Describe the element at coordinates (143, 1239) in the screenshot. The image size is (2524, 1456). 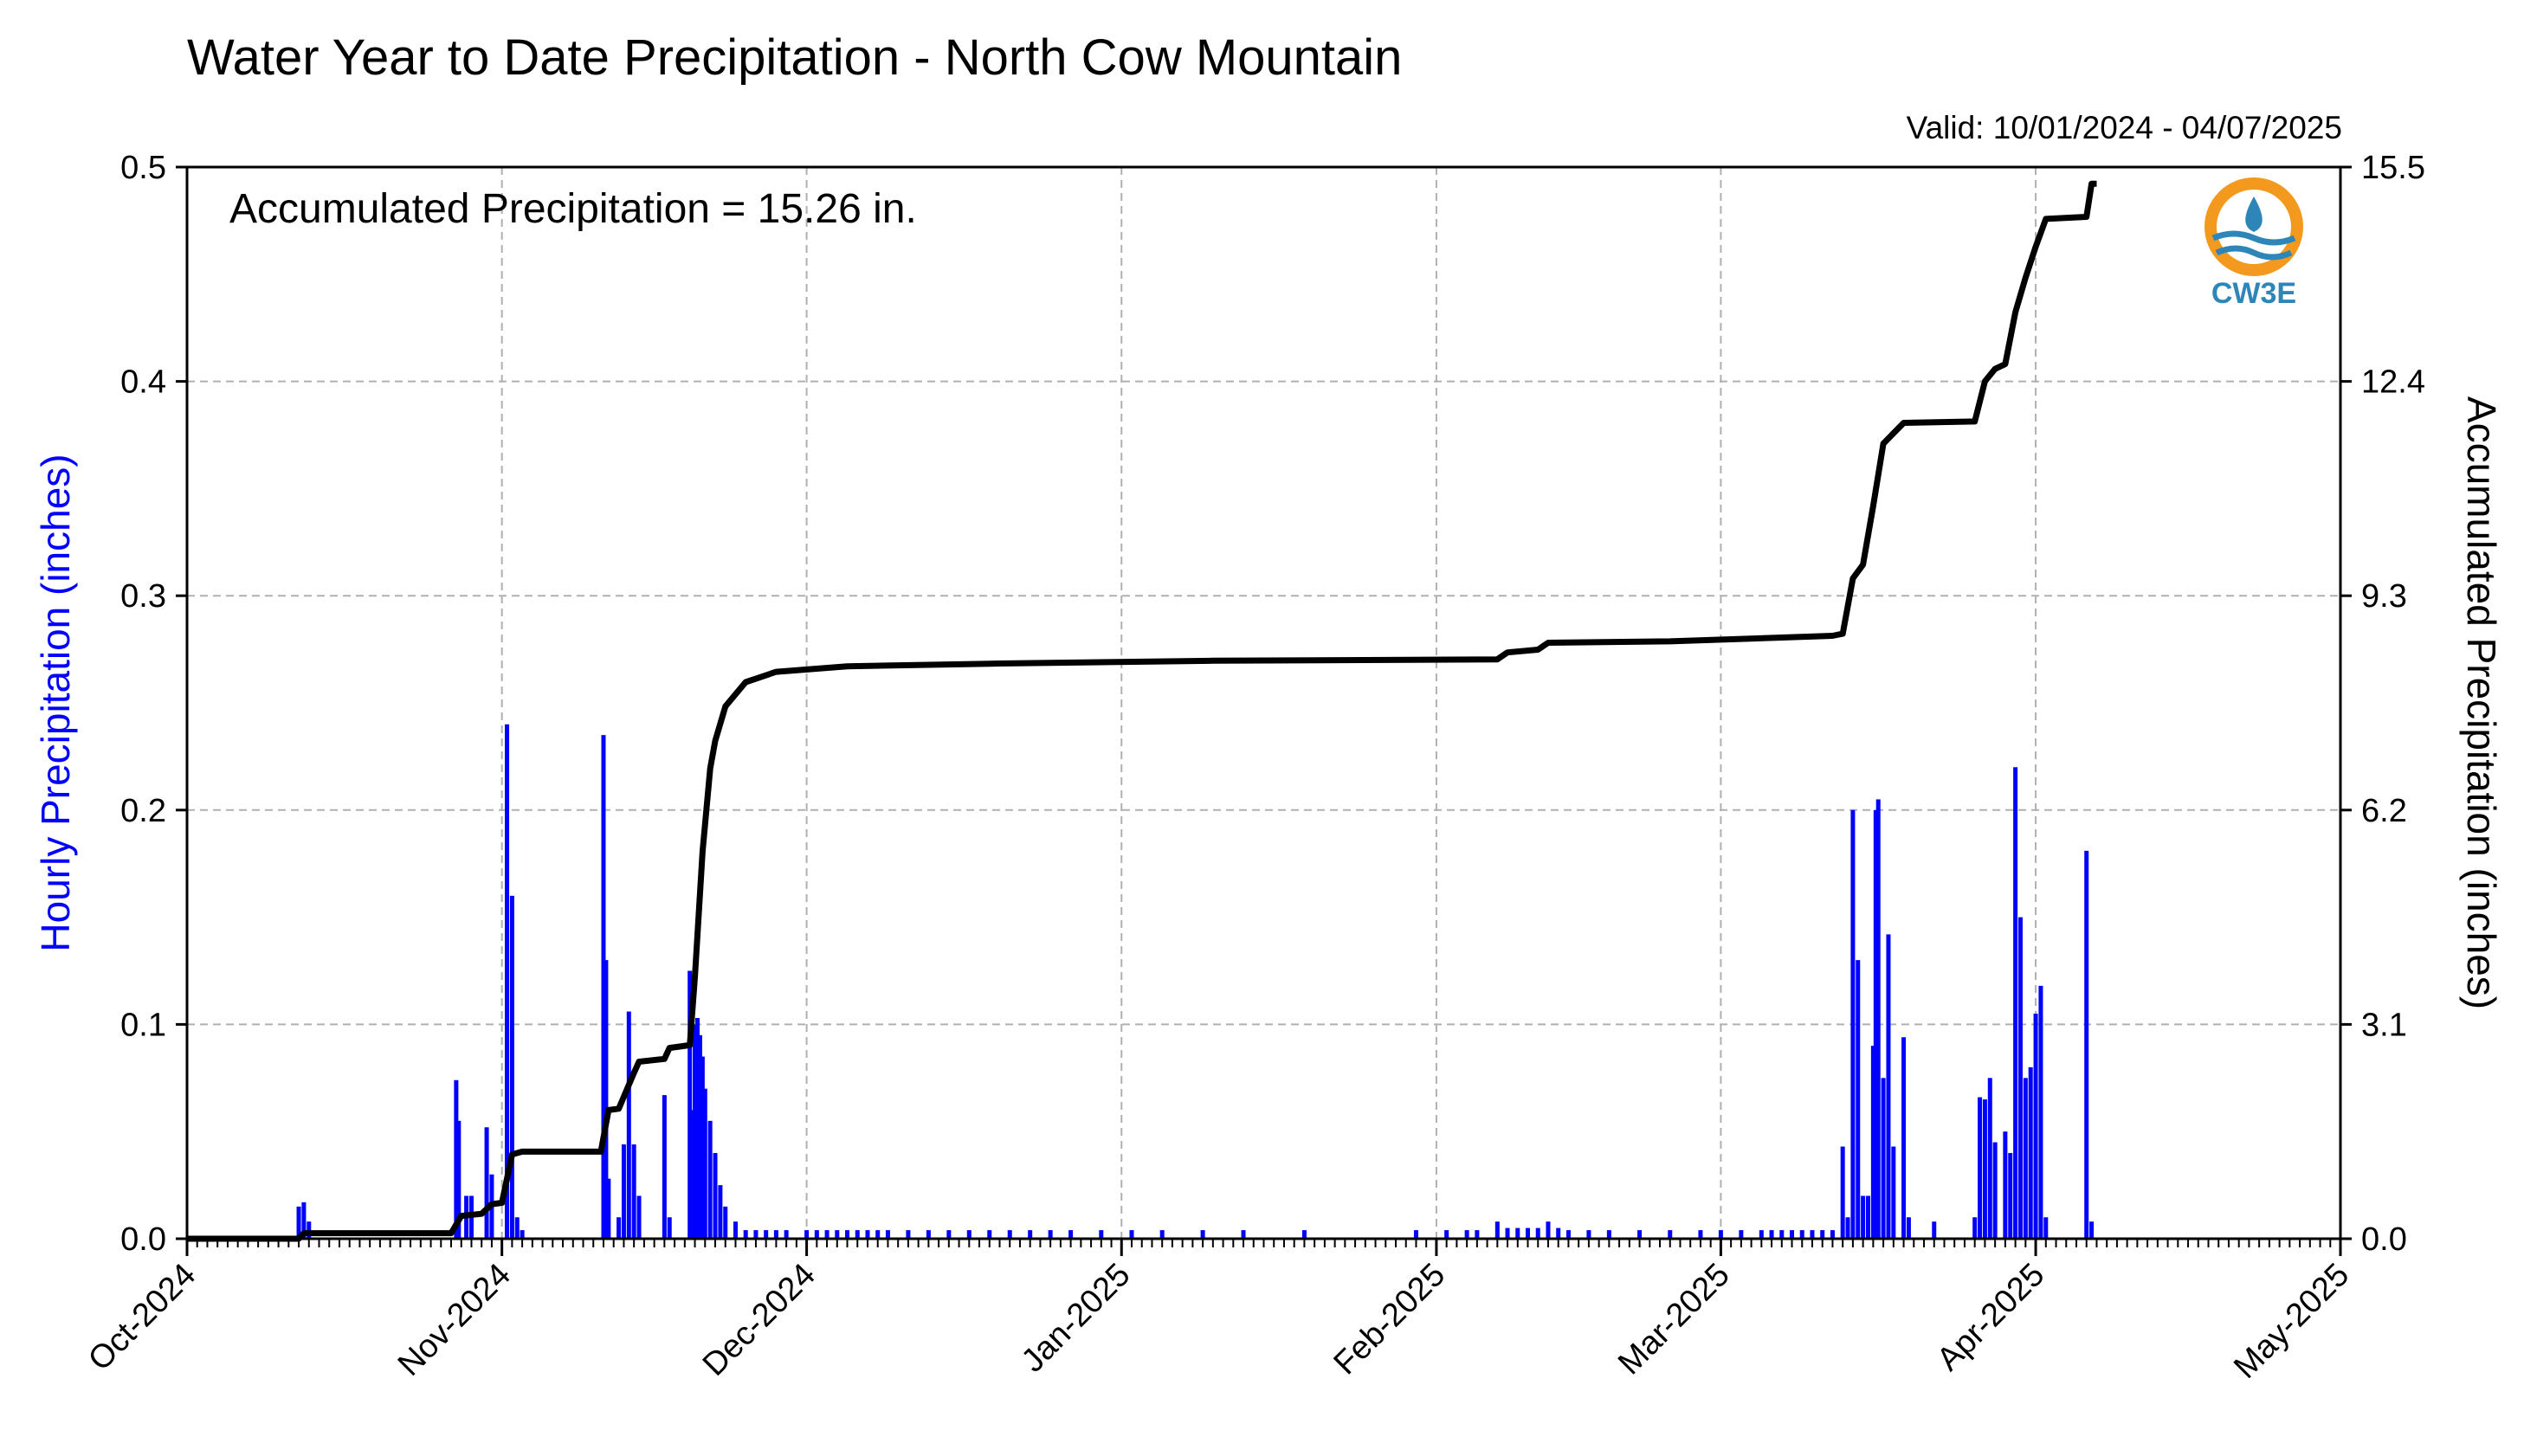
I see `left-tick-label: 0.0` at that location.